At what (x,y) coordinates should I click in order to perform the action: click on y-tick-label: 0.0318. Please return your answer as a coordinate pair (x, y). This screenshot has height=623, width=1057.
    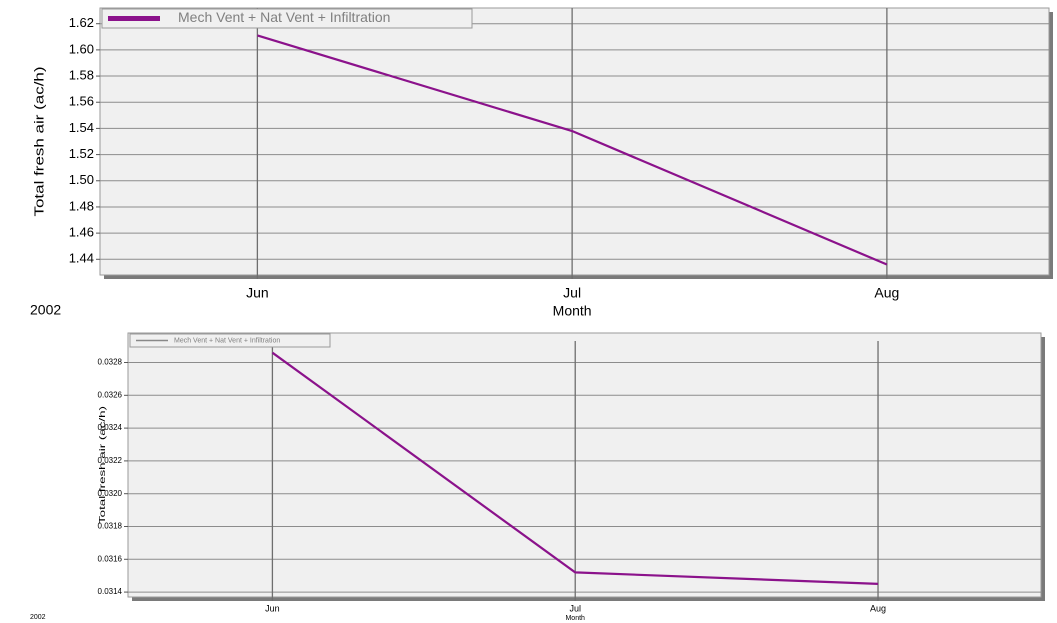
    Looking at the image, I should click on (110, 526).